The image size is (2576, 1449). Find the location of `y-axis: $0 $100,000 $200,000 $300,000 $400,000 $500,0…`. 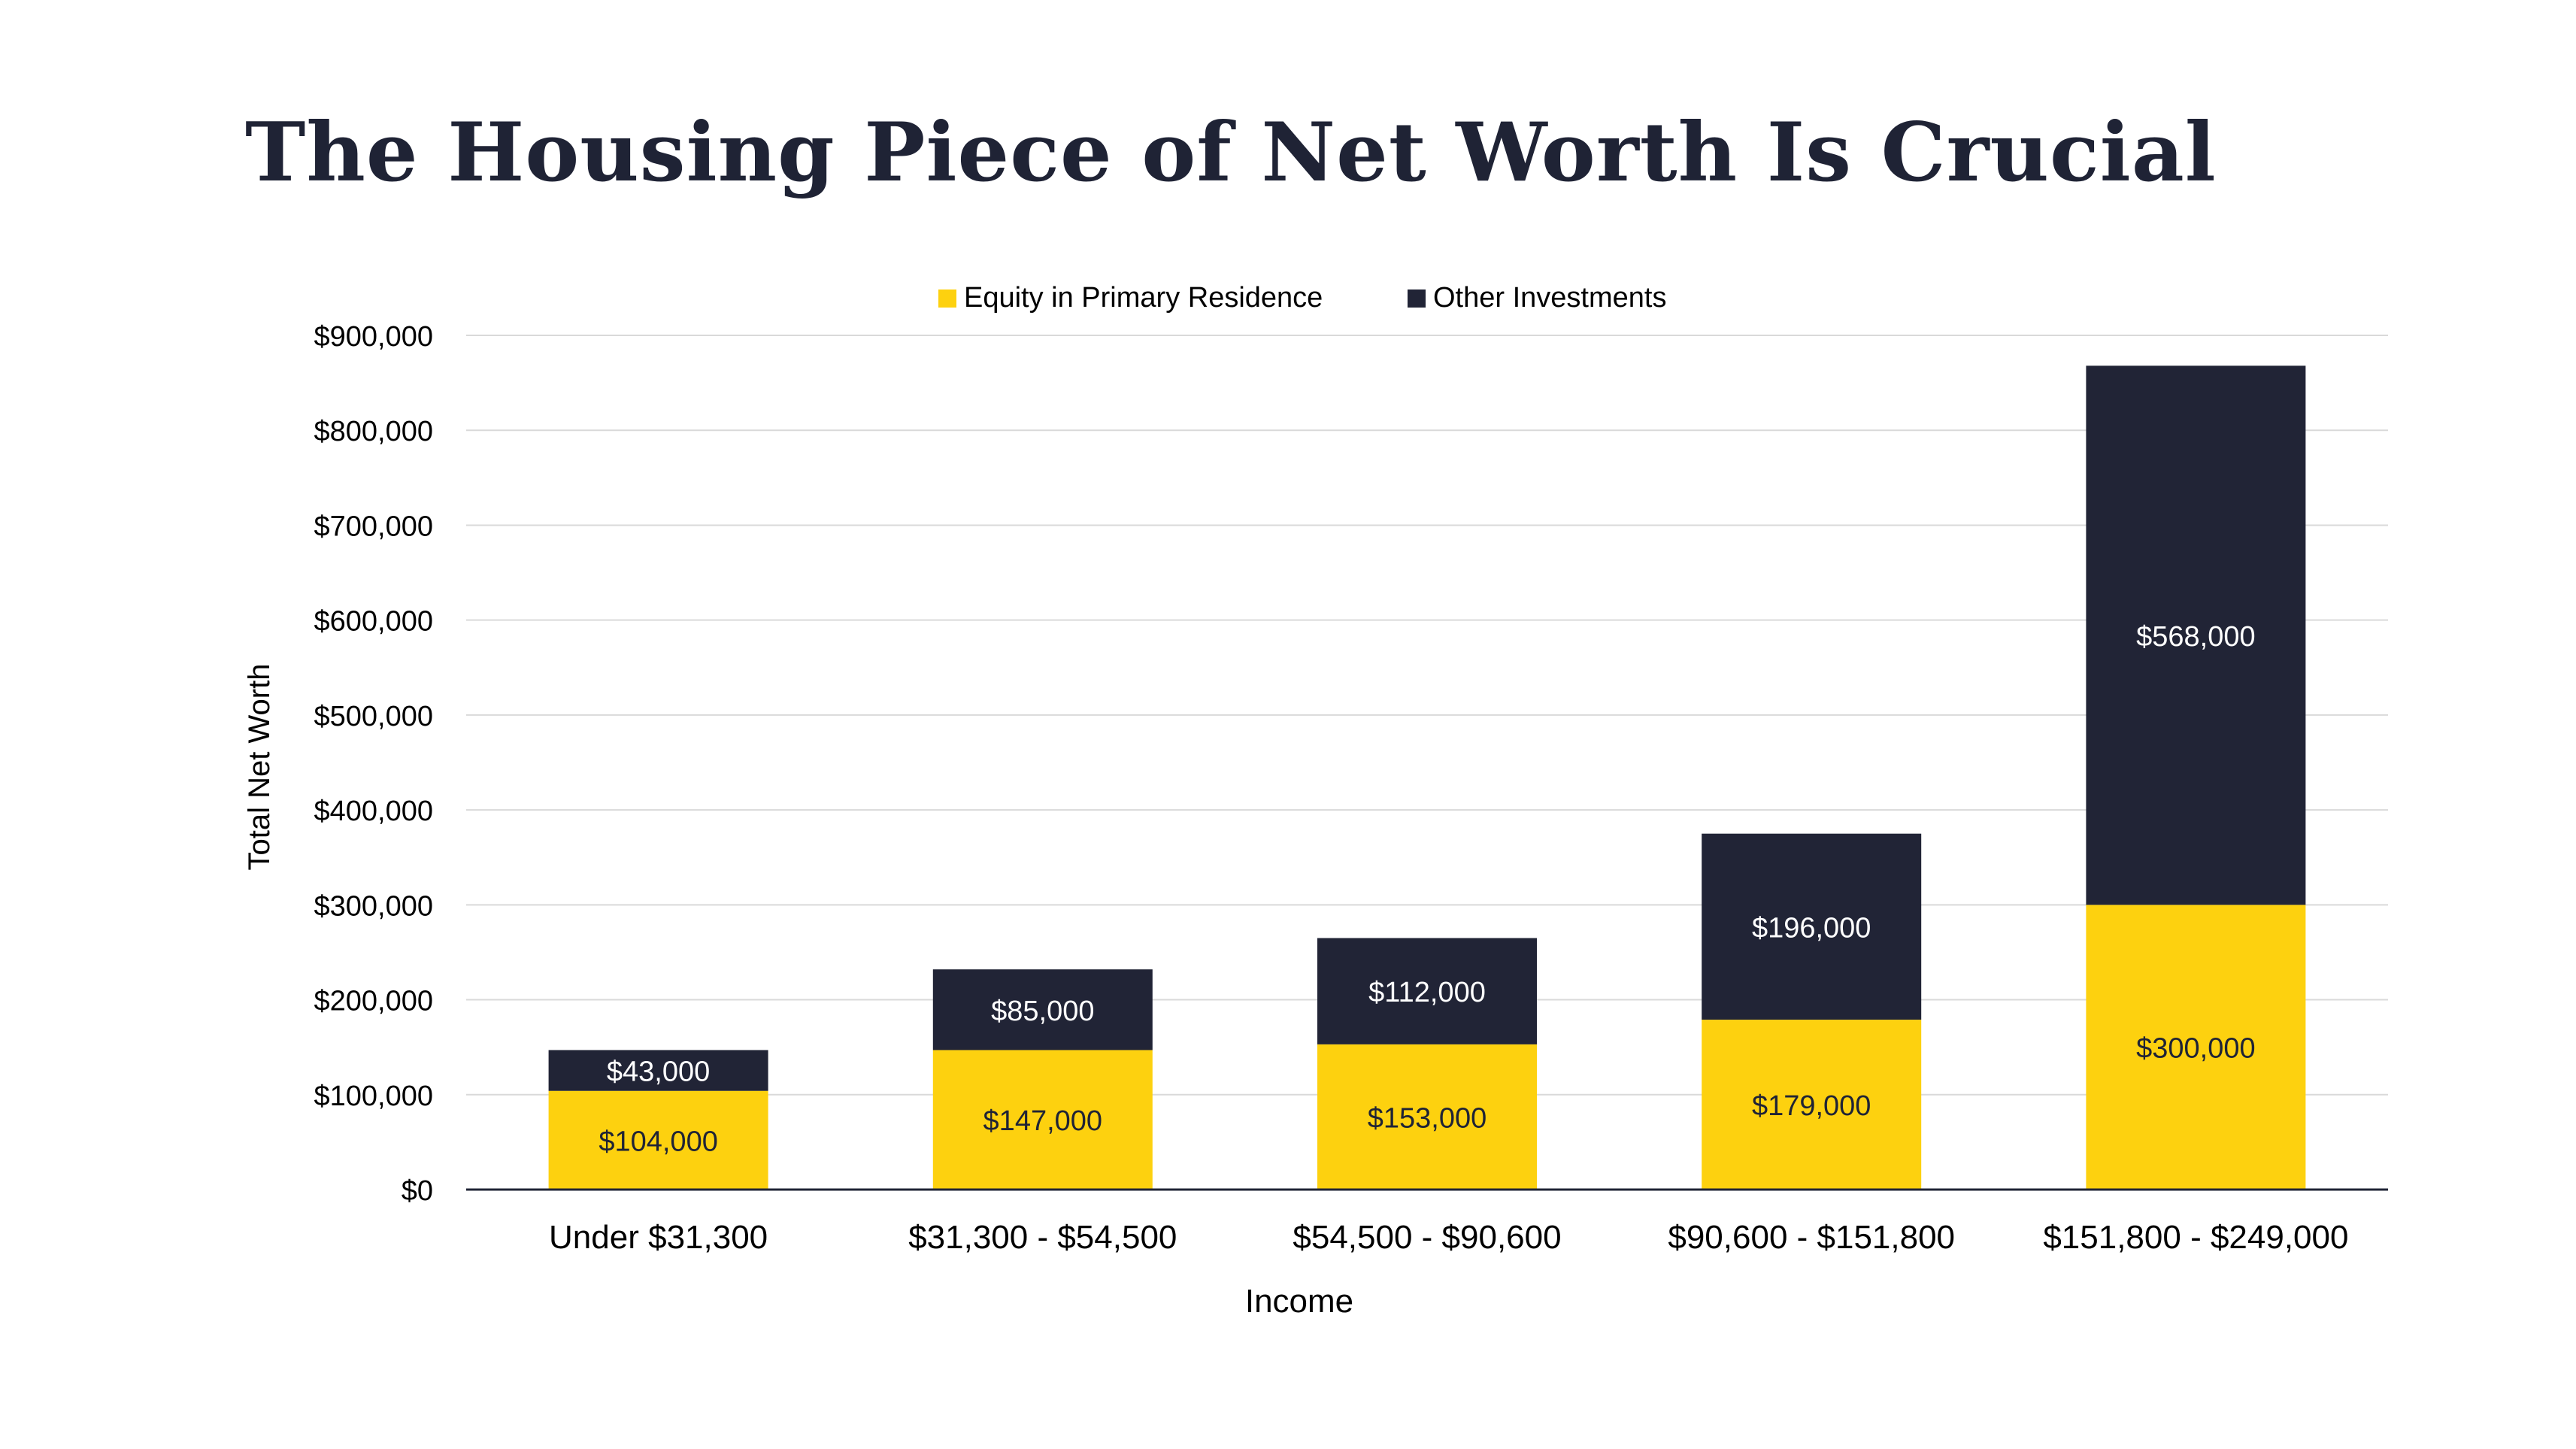

y-axis: $0 $100,000 $200,000 $300,000 $400,000 $500,0… is located at coordinates (374, 764).